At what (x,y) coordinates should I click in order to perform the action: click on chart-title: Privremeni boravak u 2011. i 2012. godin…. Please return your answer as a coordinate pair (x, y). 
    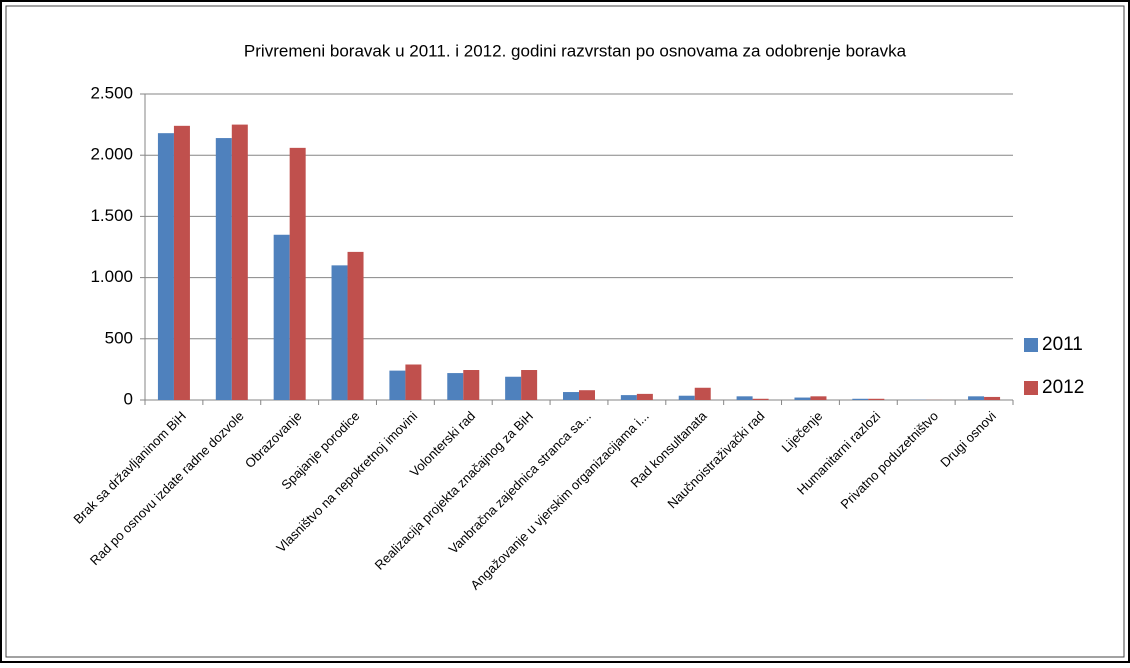
    Looking at the image, I should click on (575, 50).